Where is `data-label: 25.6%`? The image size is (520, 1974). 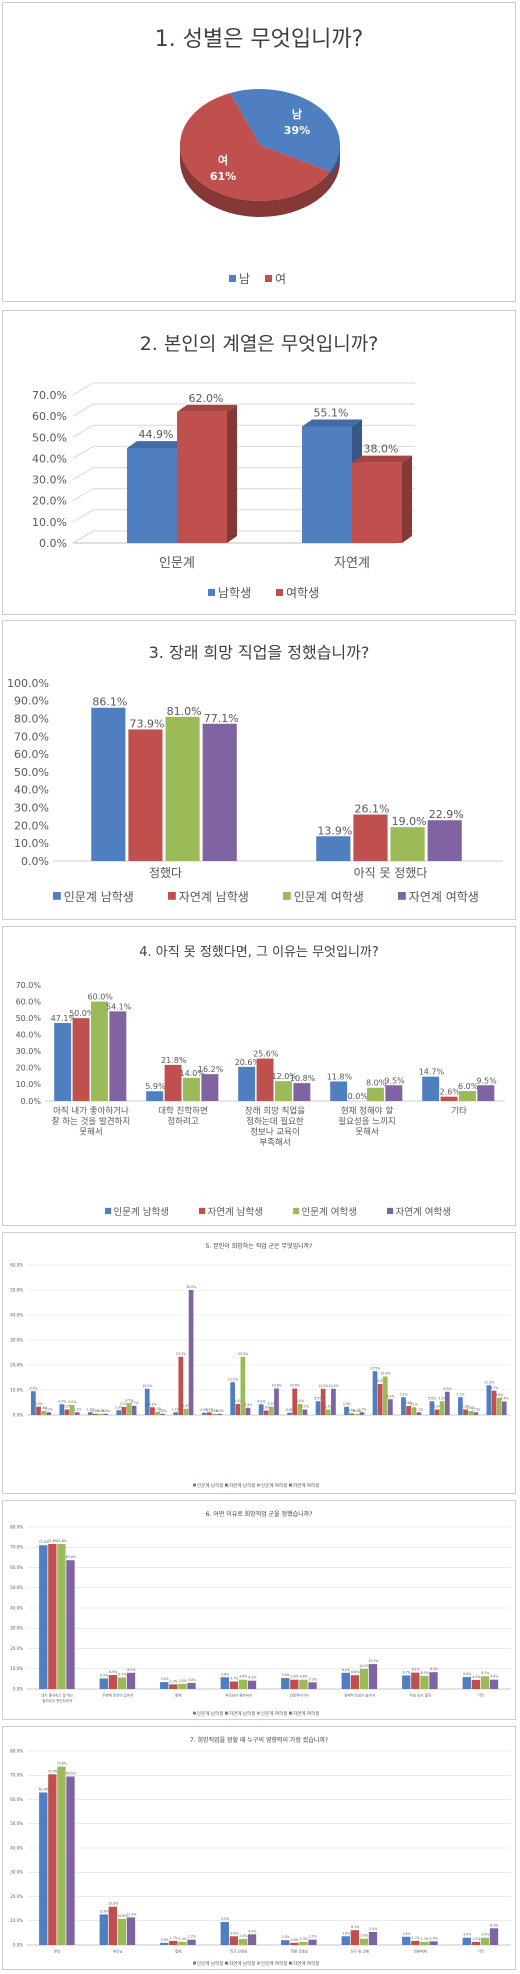
data-label: 25.6% is located at coordinates (266, 1054).